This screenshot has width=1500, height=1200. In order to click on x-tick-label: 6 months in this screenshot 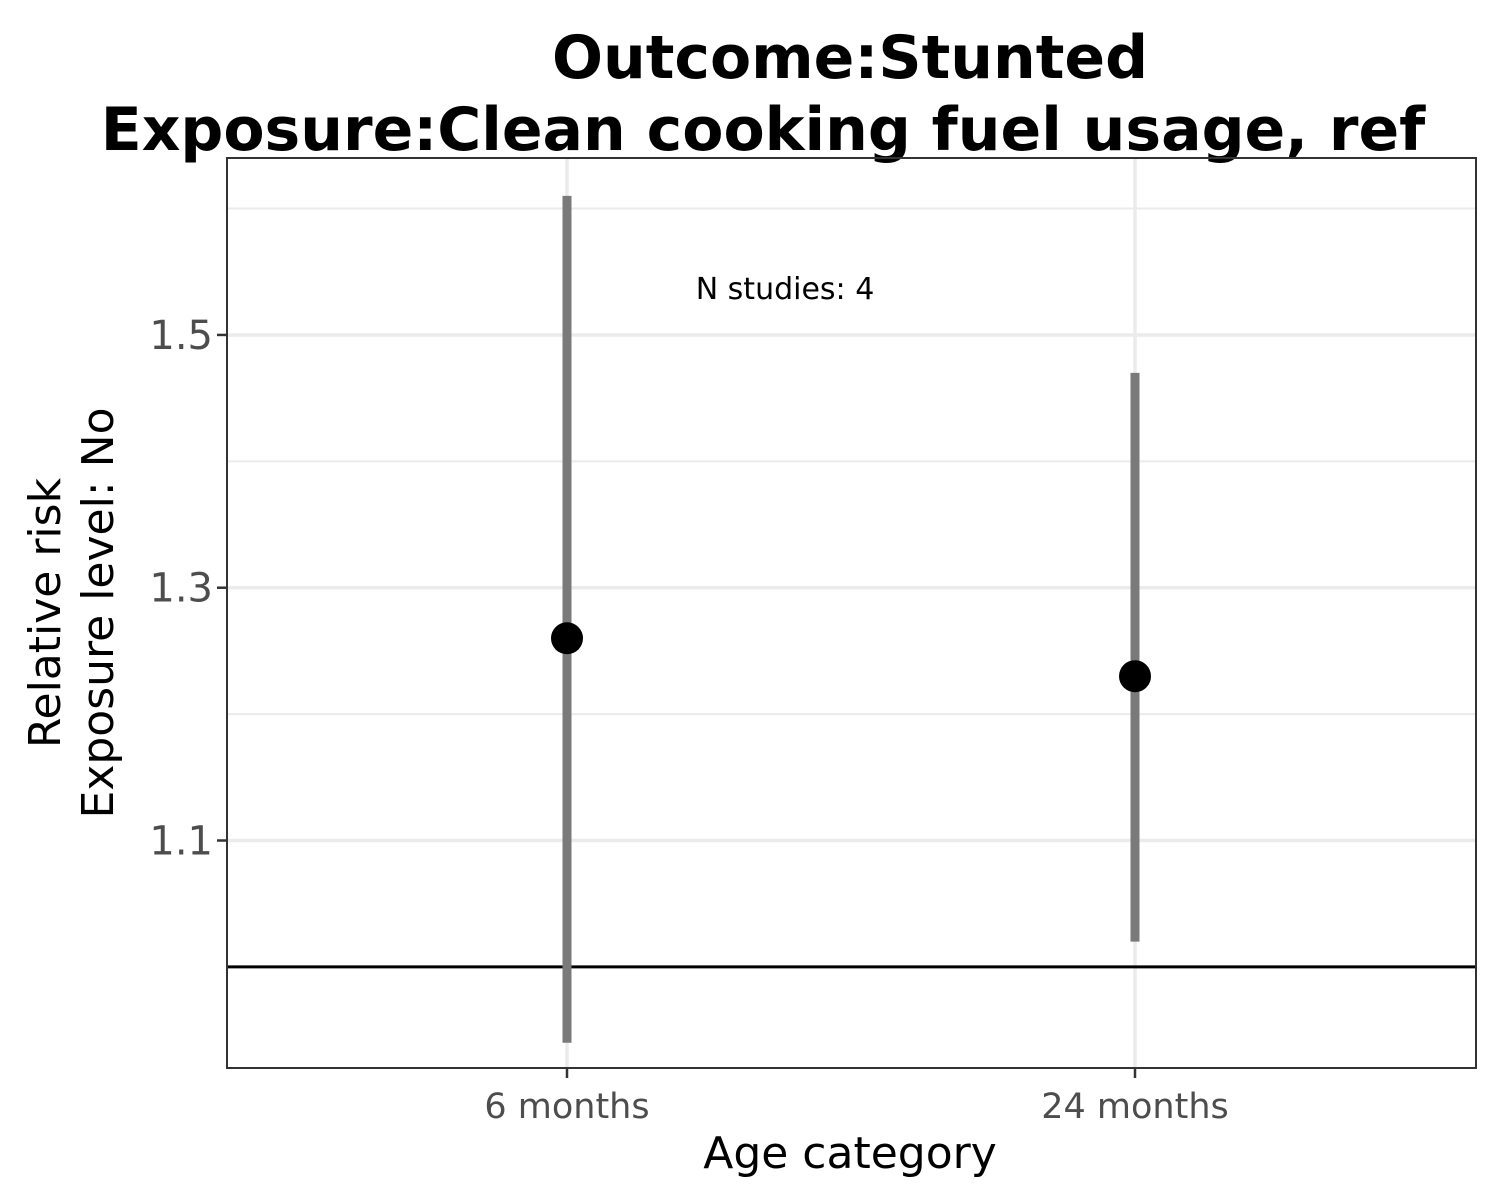, I will do `click(566, 1107)`.